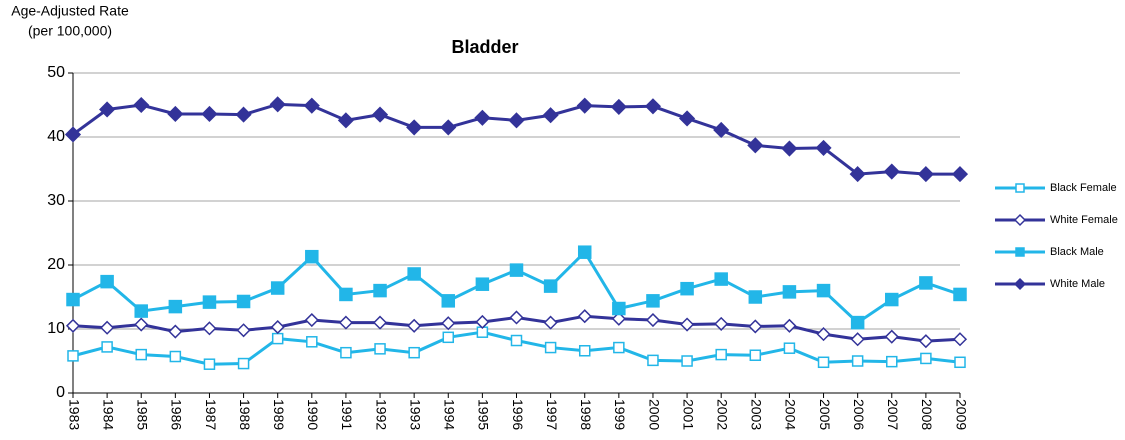 Image resolution: width=1125 pixels, height=440 pixels. What do you see at coordinates (143, 414) in the screenshot?
I see `x-tick-label: 1985` at bounding box center [143, 414].